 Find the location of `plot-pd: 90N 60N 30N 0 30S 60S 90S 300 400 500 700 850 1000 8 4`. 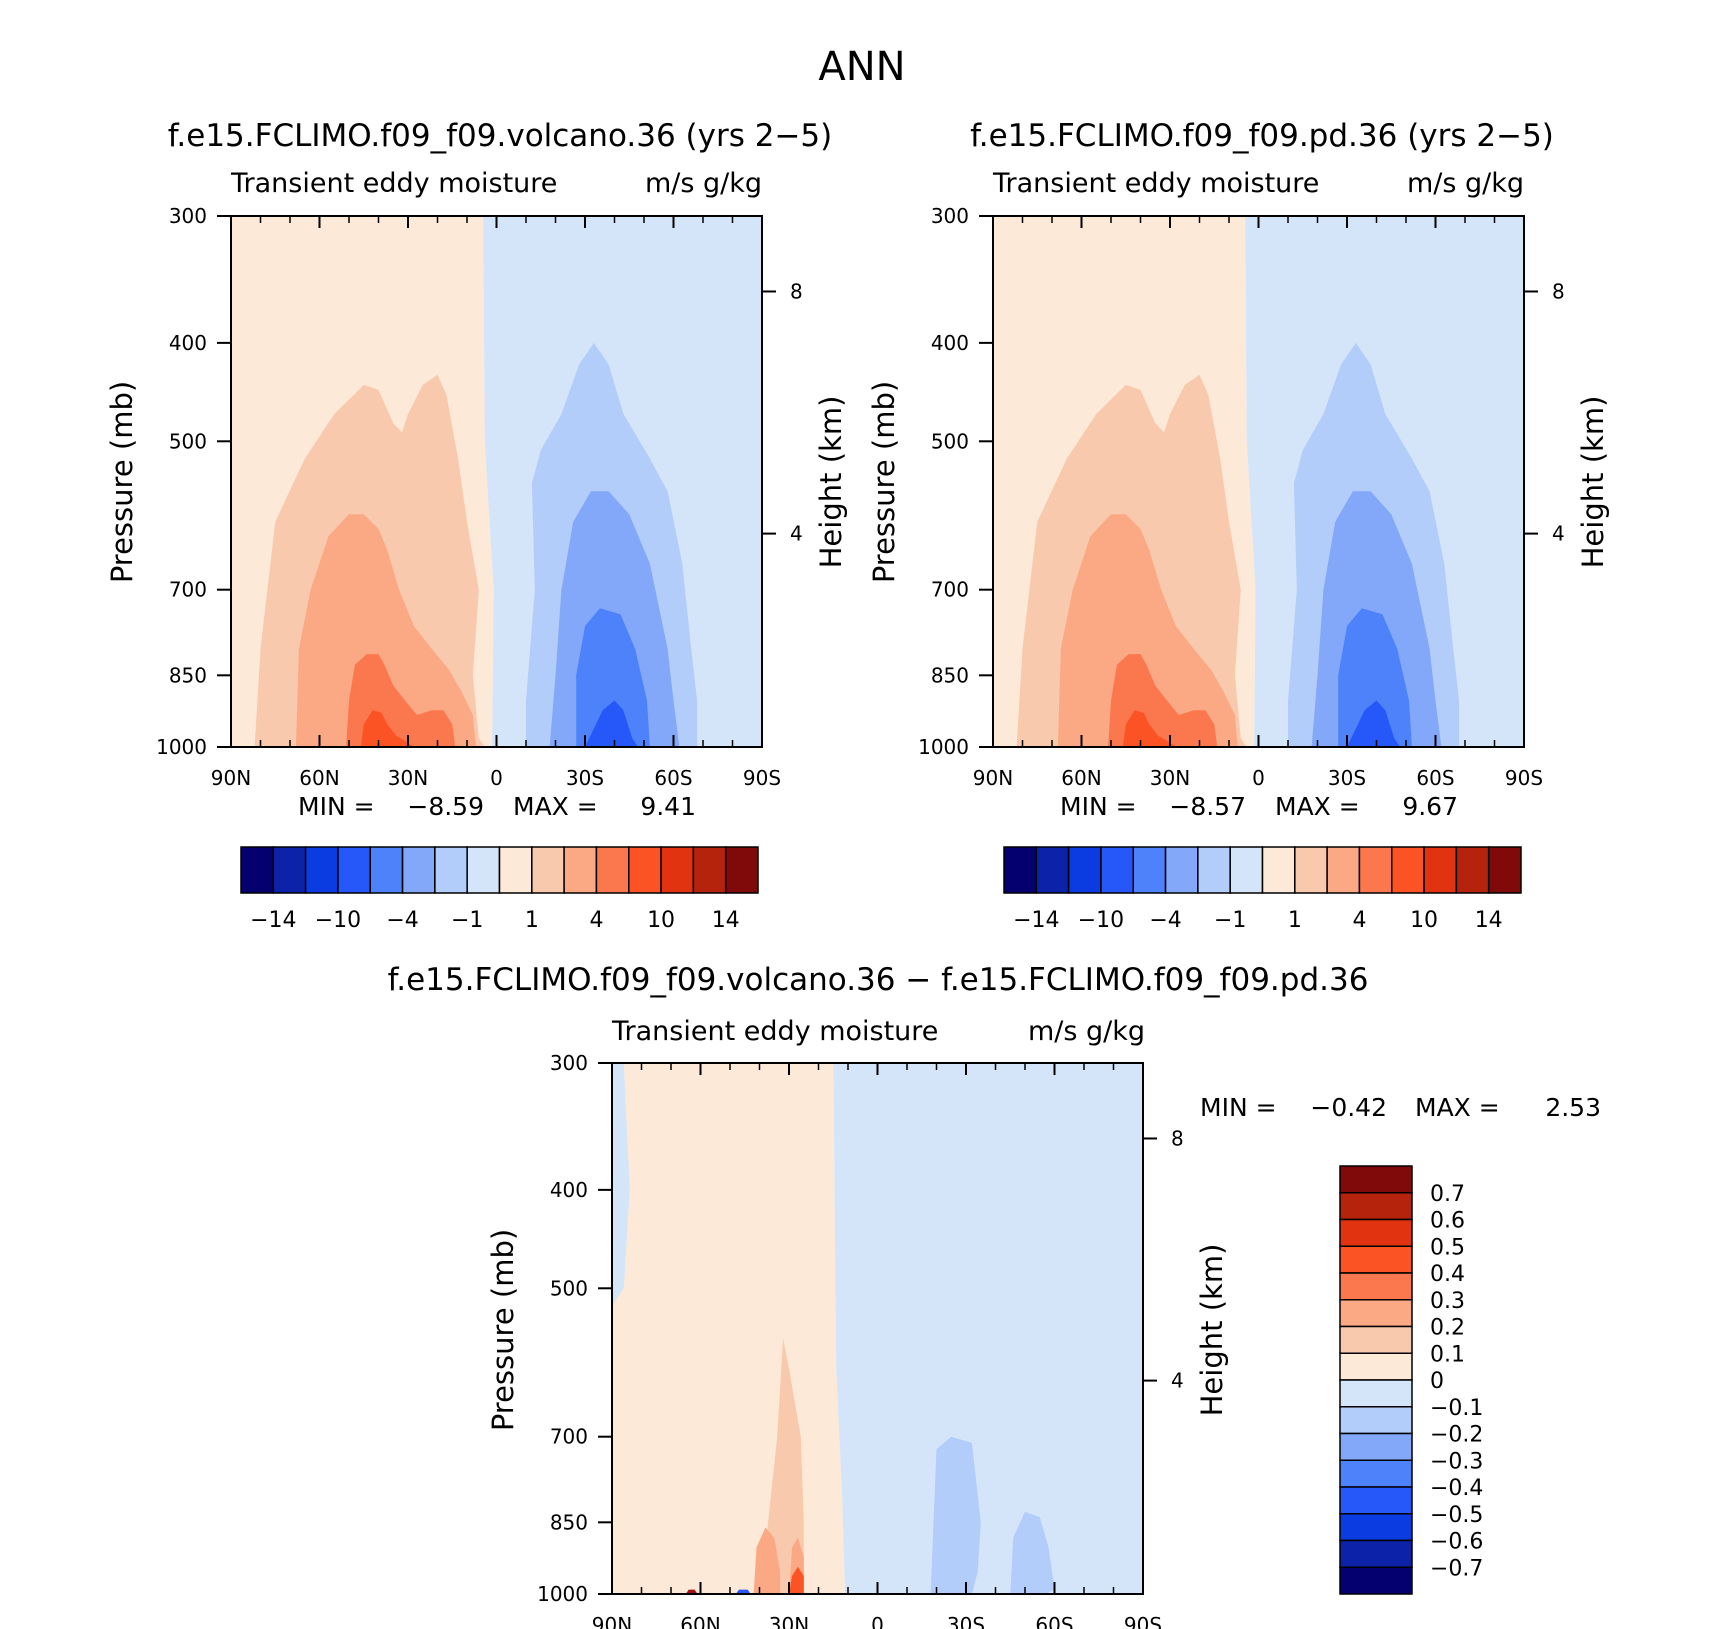

plot-pd: 90N 60N 30N 0 30S 60S 90S 300 400 500 700 850 1000 8 4 is located at coordinates (1241, 497).